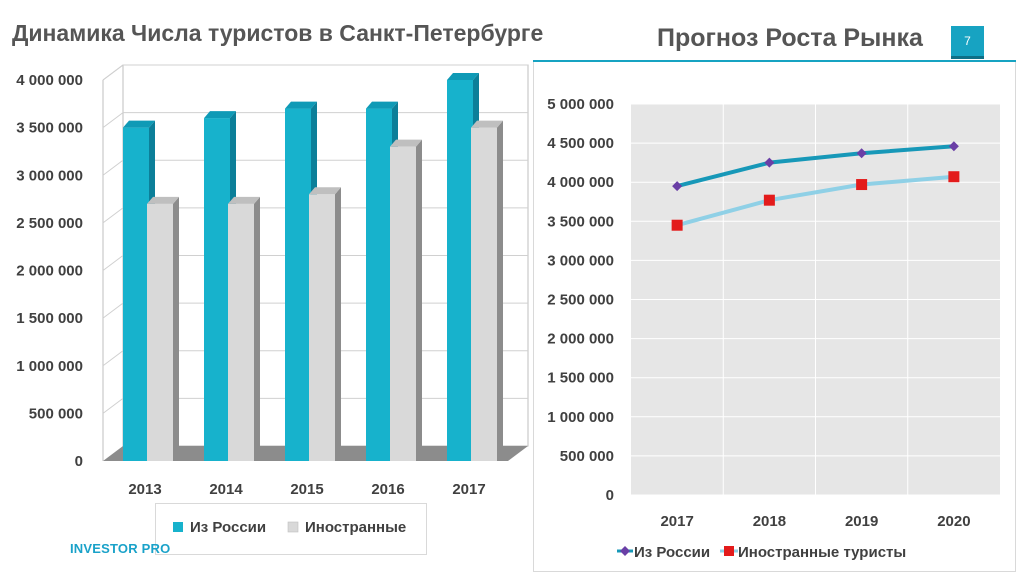 The image size is (1024, 574). I want to click on line-y-tick-label: 500 000, so click(587, 456).